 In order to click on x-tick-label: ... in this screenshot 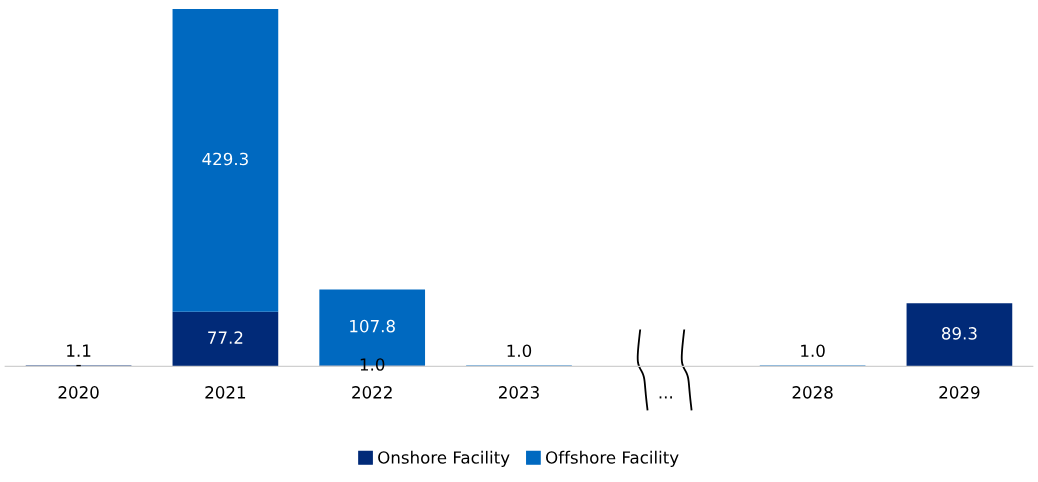, I will do `click(665, 397)`.